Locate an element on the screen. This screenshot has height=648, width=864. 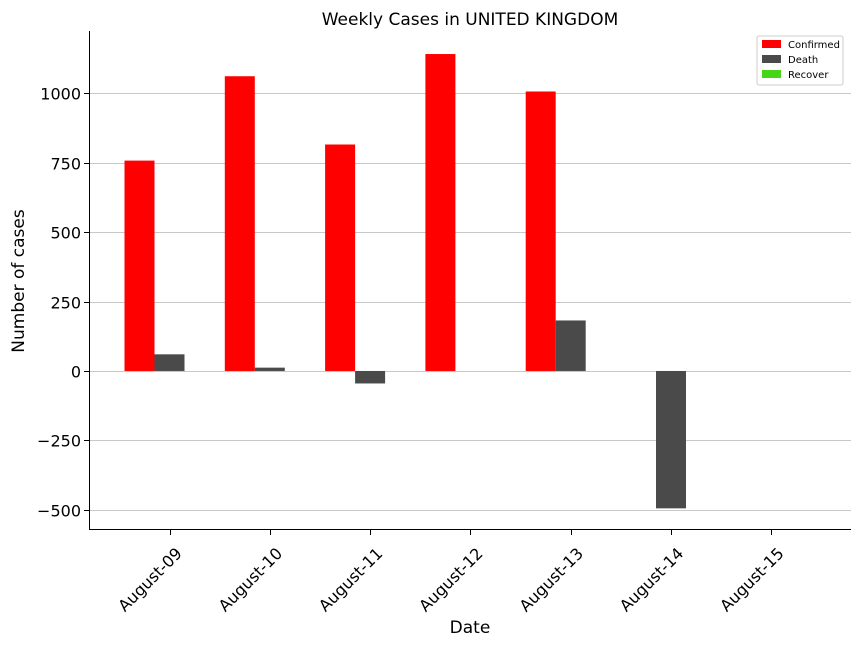
y-tick-label: 1000 is located at coordinates (60, 94).